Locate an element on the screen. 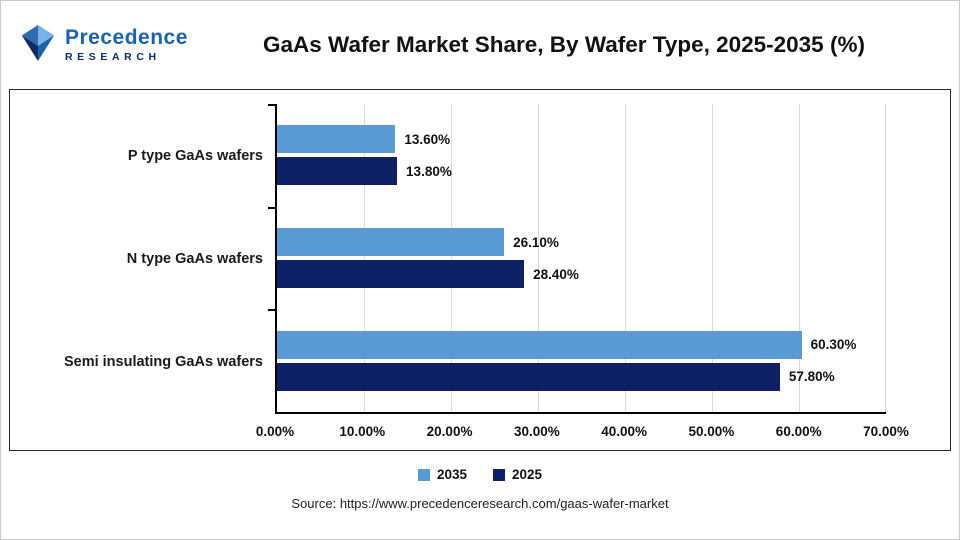 The height and width of the screenshot is (540, 960). bar-row-2025: 13.80% is located at coordinates (581, 171).